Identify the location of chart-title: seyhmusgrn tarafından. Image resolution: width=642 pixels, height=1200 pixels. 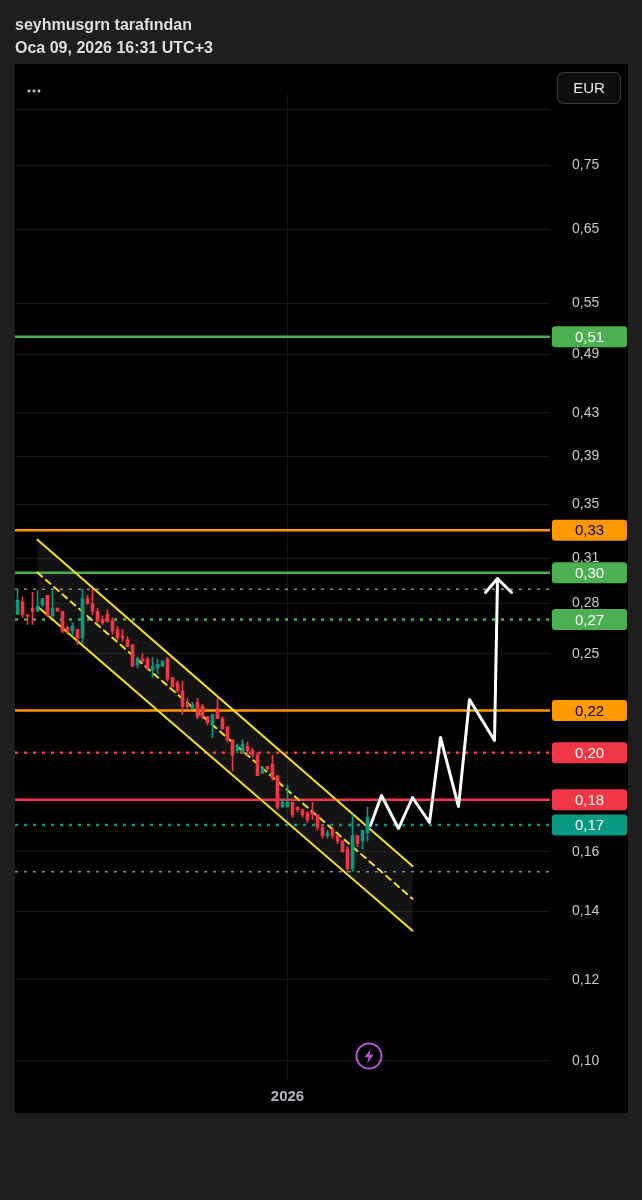
(103, 25).